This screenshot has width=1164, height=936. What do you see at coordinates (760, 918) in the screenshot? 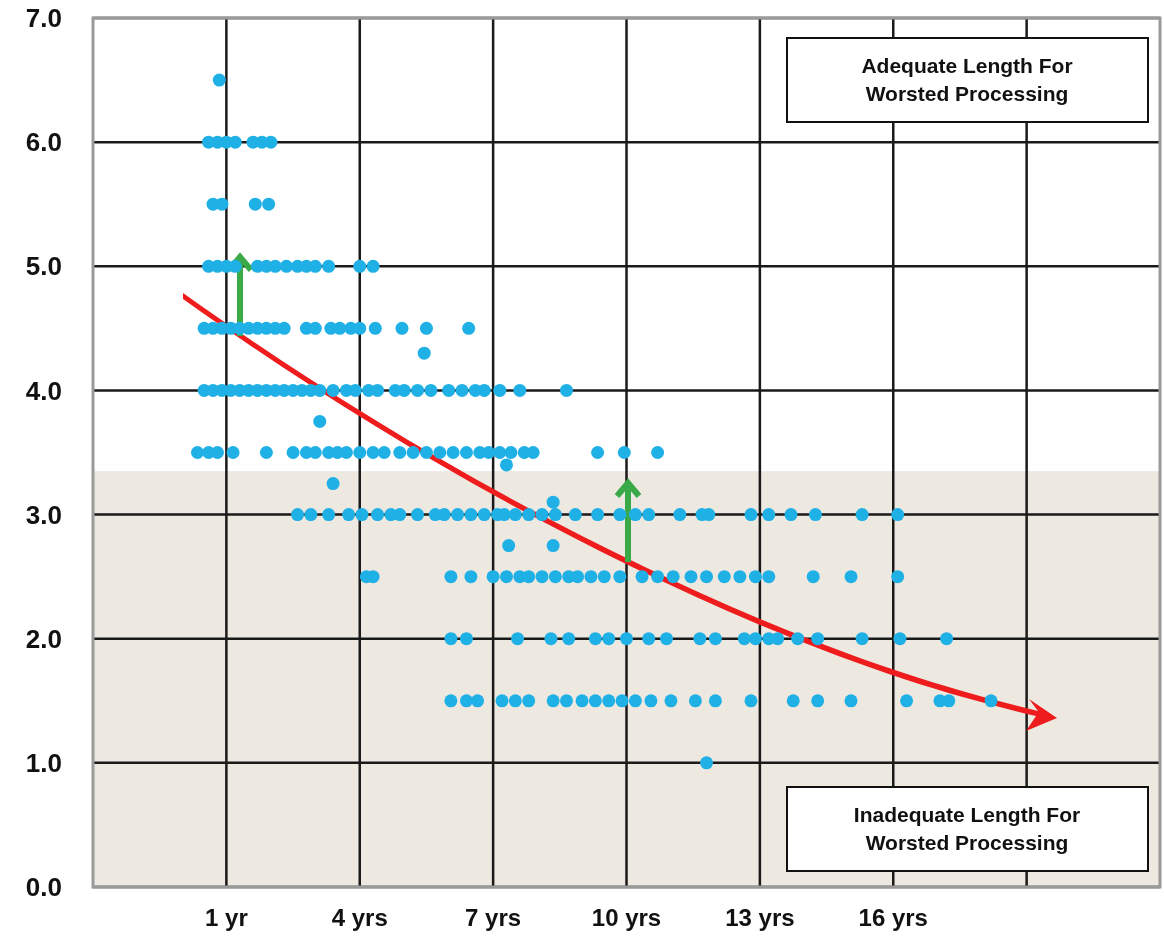
I see `x-tick-label: 13 yrs` at bounding box center [760, 918].